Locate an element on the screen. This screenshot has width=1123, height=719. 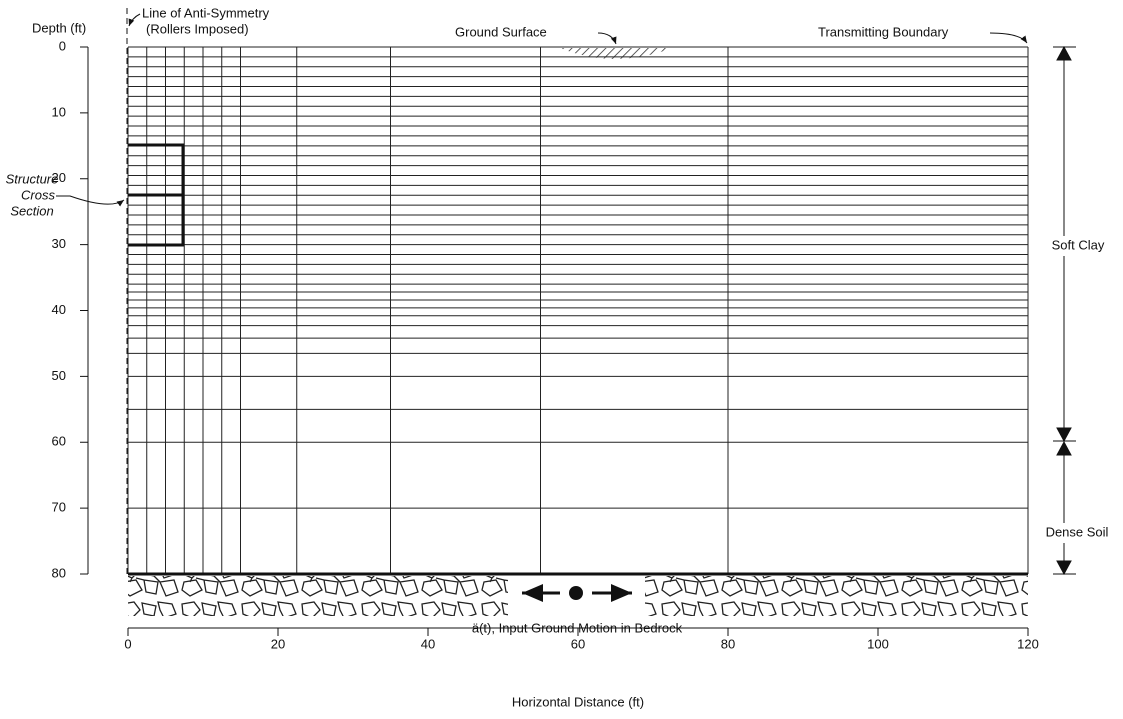
x-tick-label: 80 is located at coordinates (728, 643).